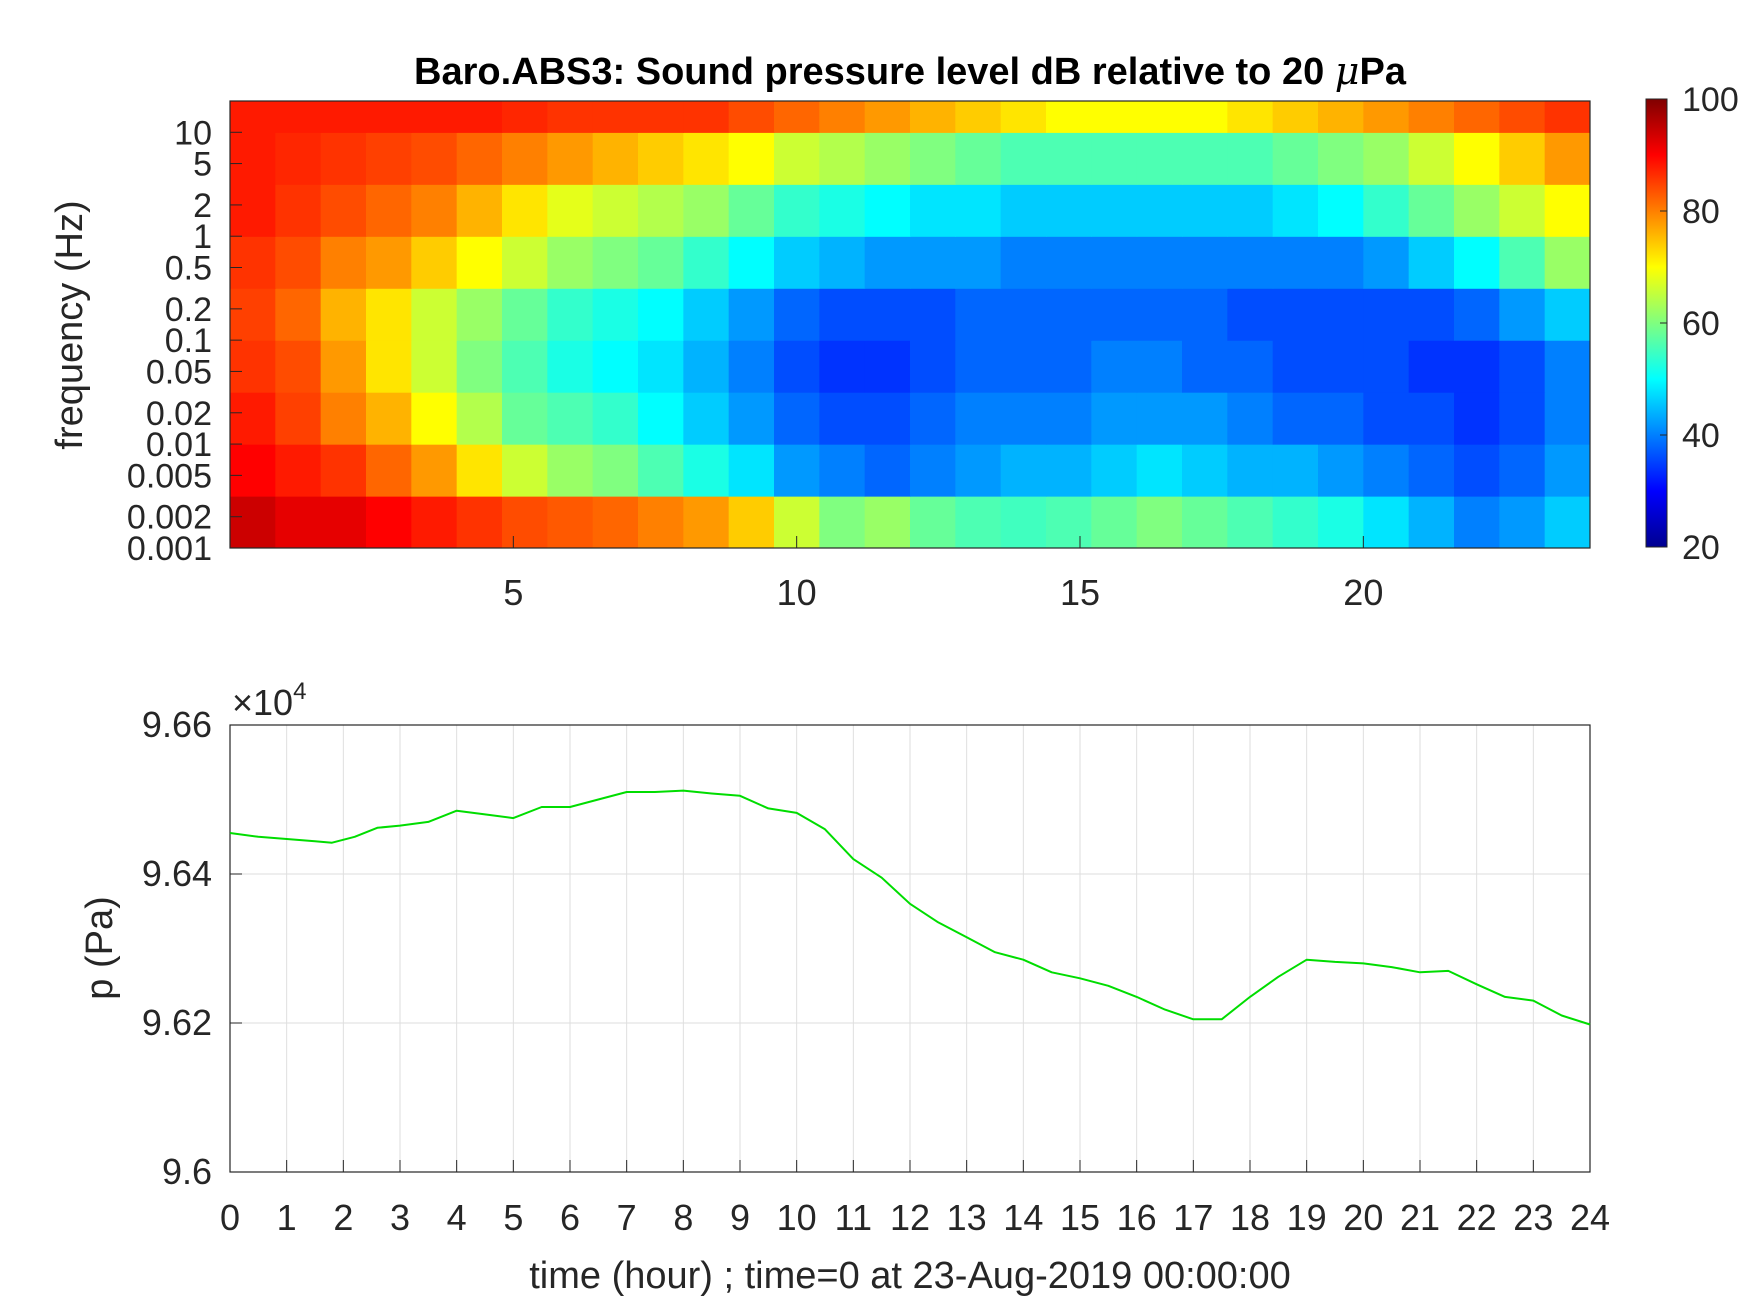  I want to click on colorbar-ticks: 20 40 60 80 100, so click(1699, 324).